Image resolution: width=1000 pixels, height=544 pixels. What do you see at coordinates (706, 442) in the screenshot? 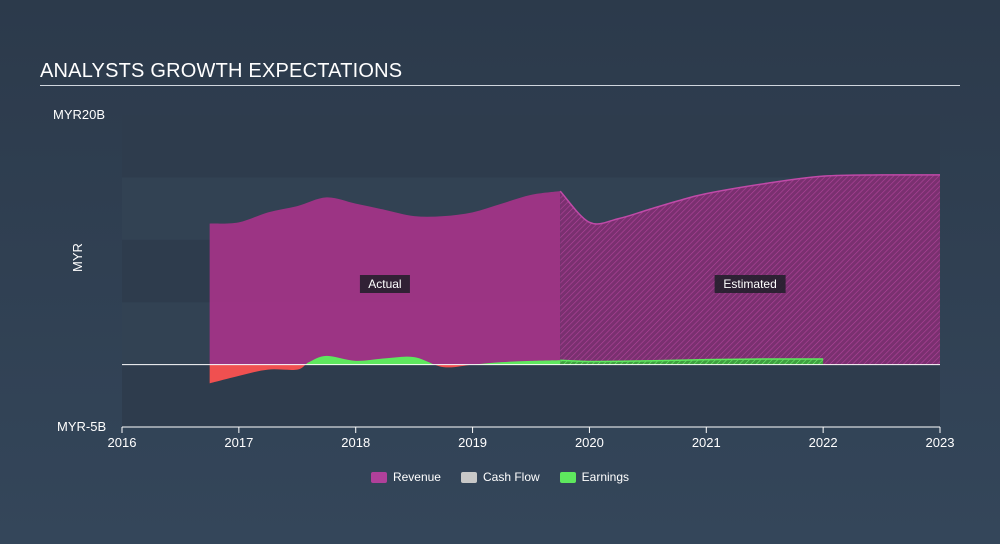
I see `x-tick-label: 2021` at bounding box center [706, 442].